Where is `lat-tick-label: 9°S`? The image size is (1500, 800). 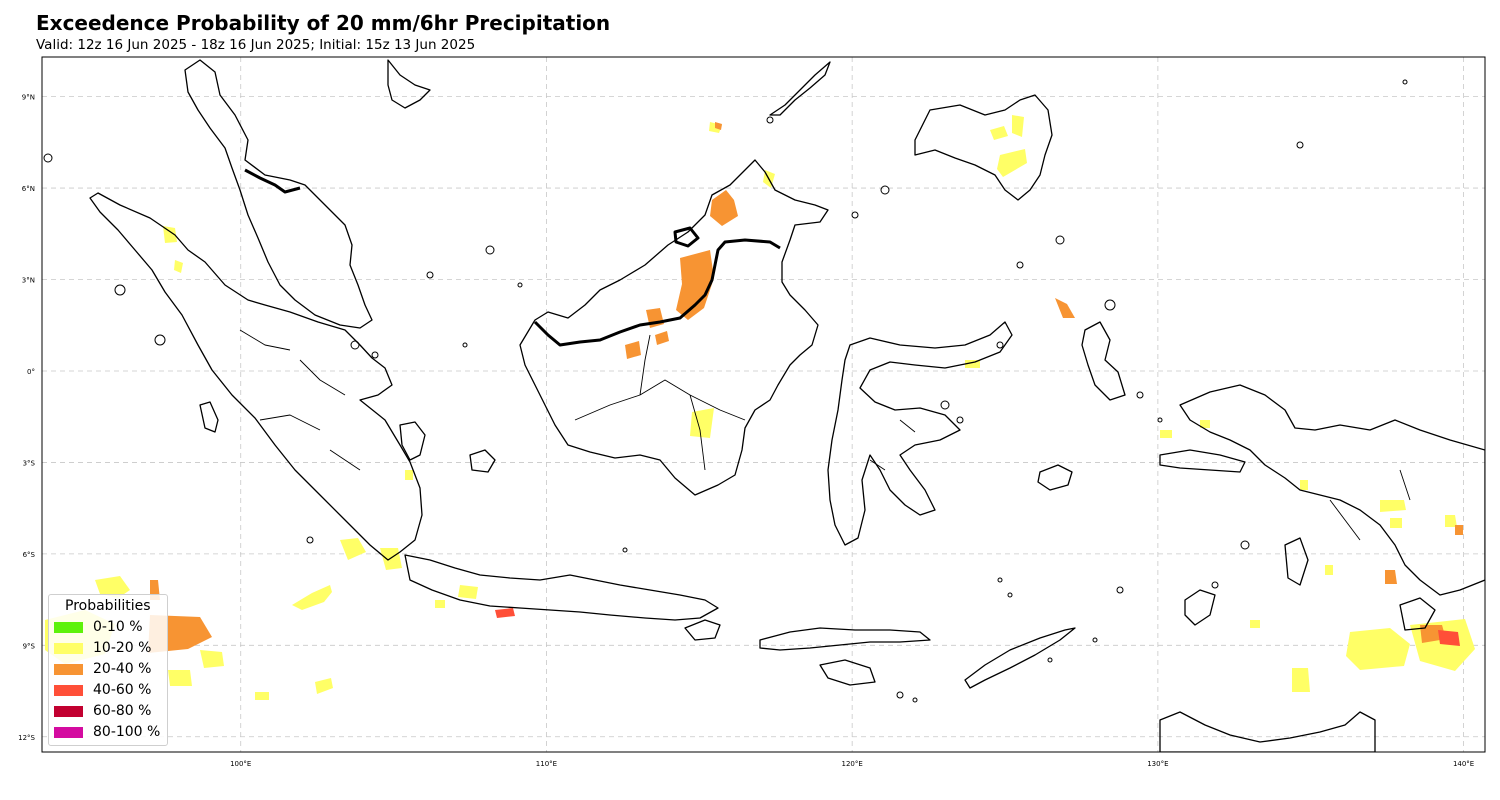
lat-tick-label: 9°S is located at coordinates (29, 646).